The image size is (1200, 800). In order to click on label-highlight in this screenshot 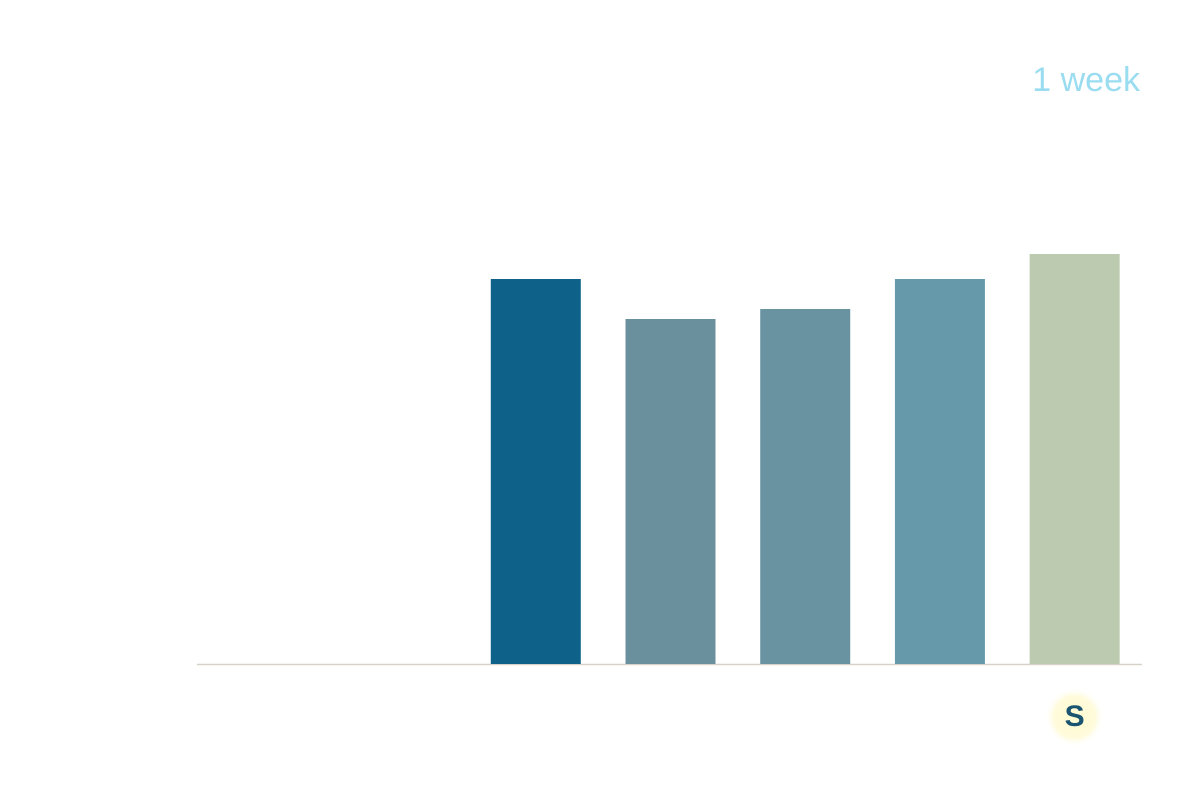, I will do `click(1074, 717)`.